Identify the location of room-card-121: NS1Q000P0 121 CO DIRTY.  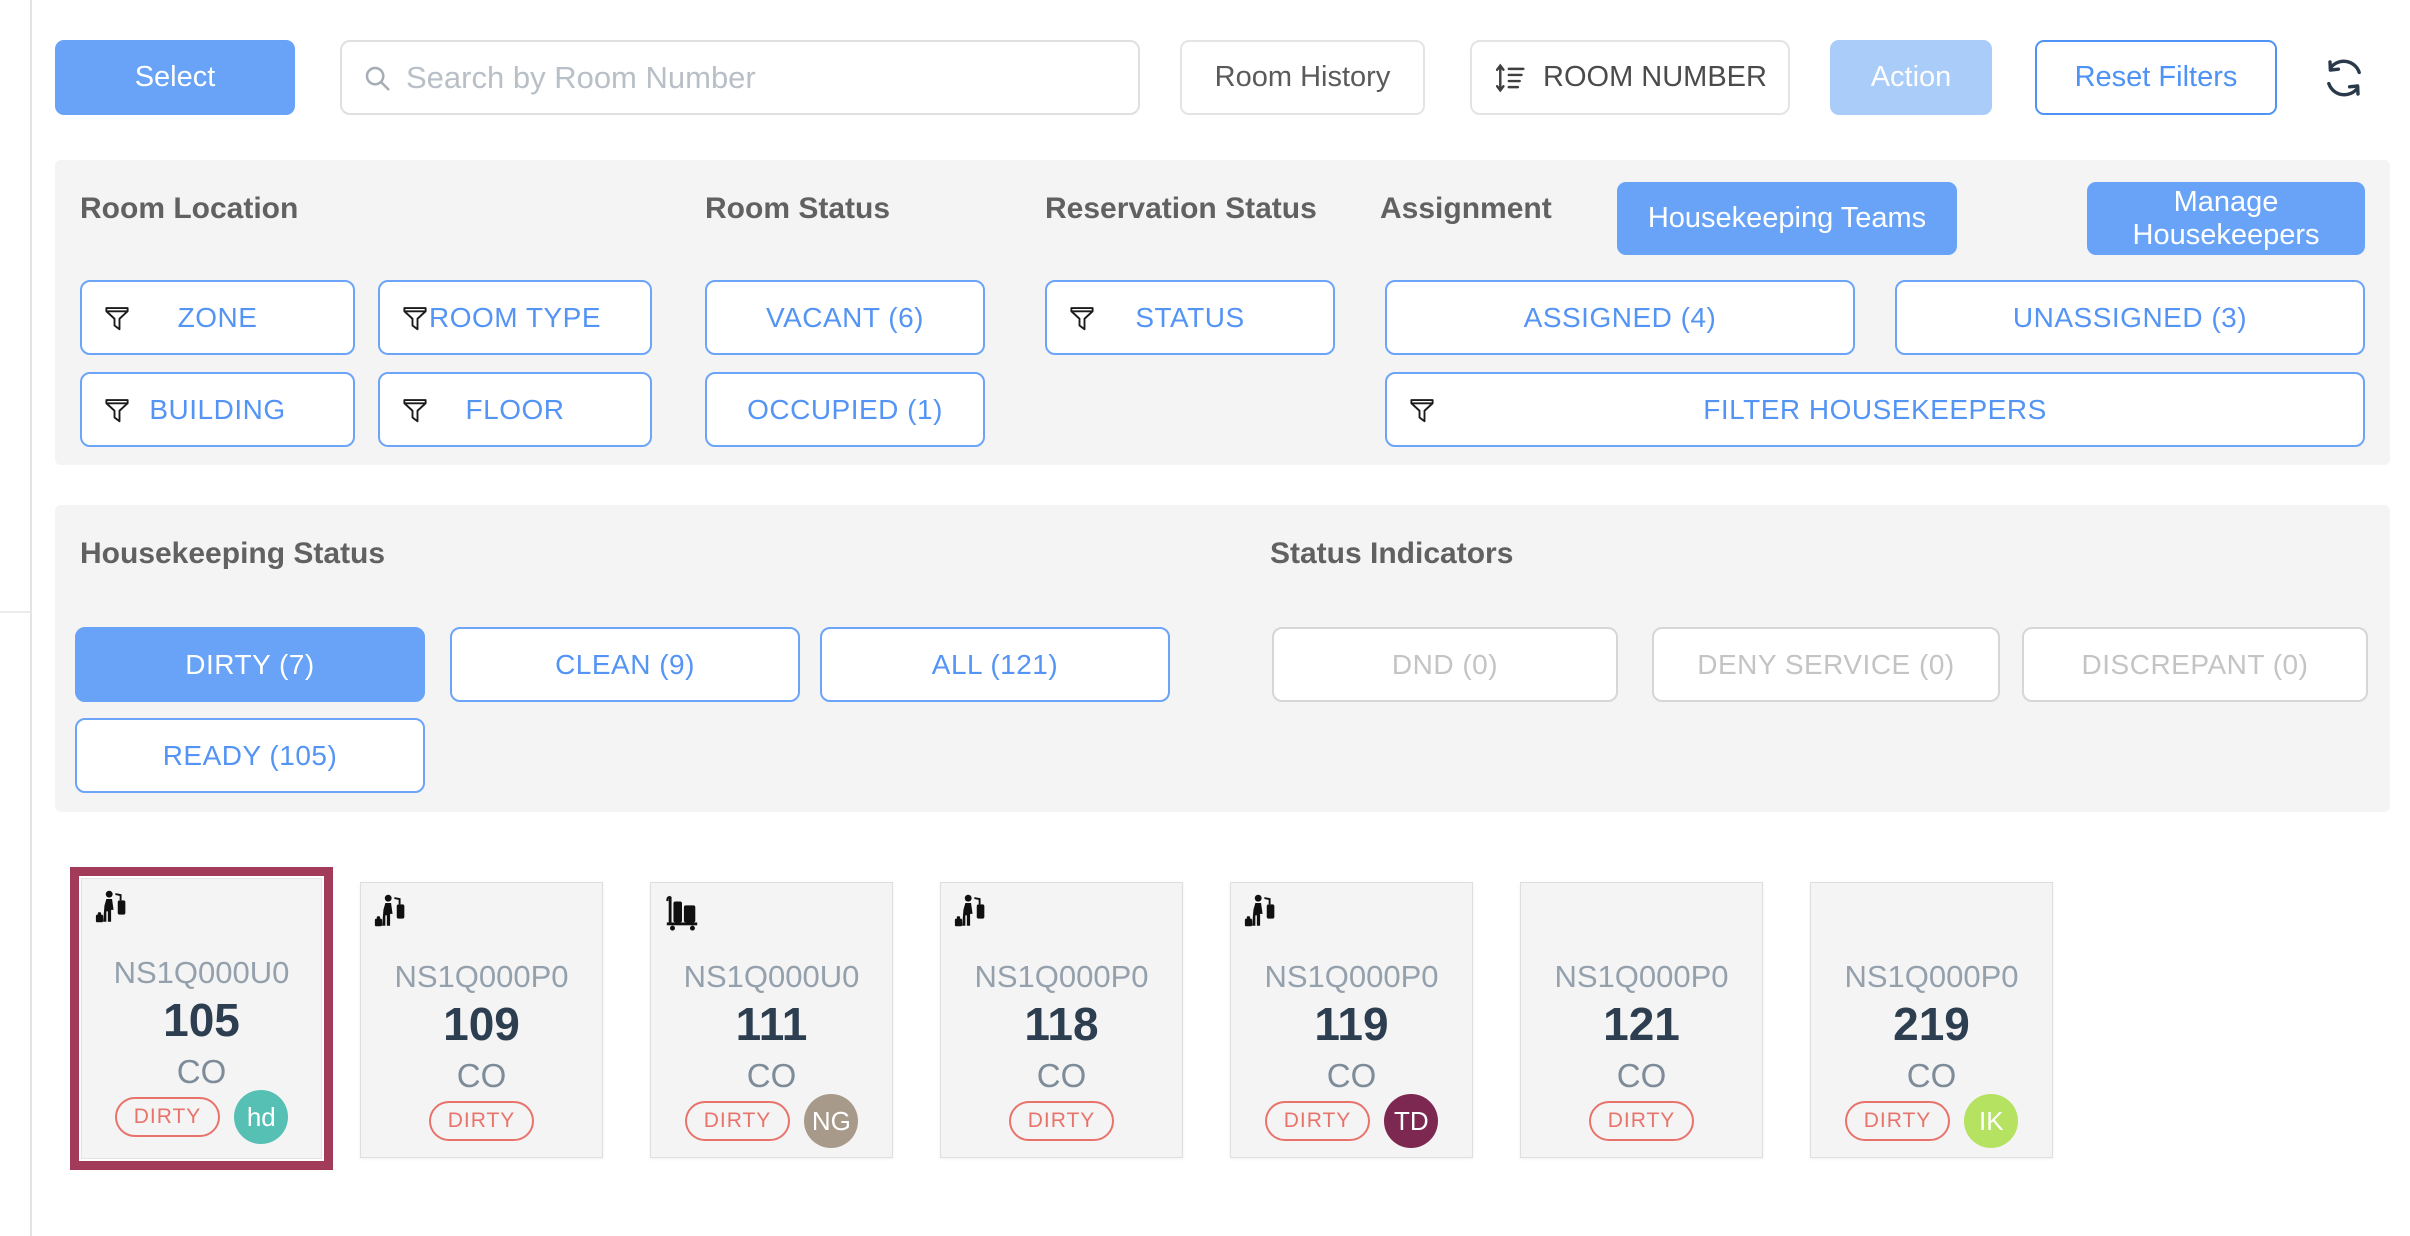
(1641, 1020).